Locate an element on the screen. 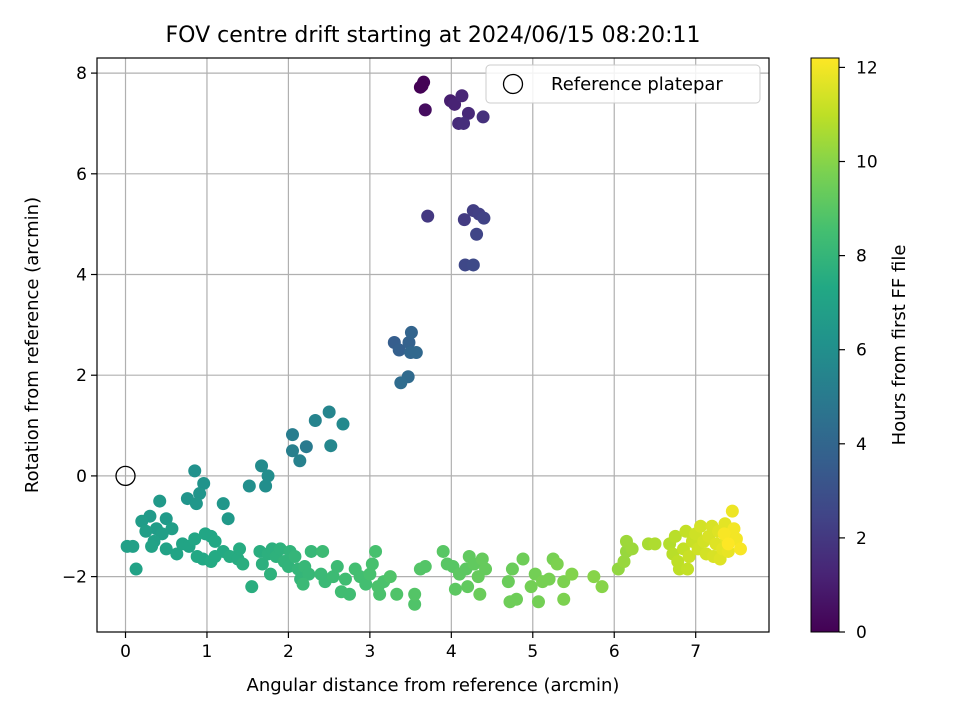 Image resolution: width=960 pixels, height=720 pixels. colorbar-tick-label: 8 is located at coordinates (861, 257).